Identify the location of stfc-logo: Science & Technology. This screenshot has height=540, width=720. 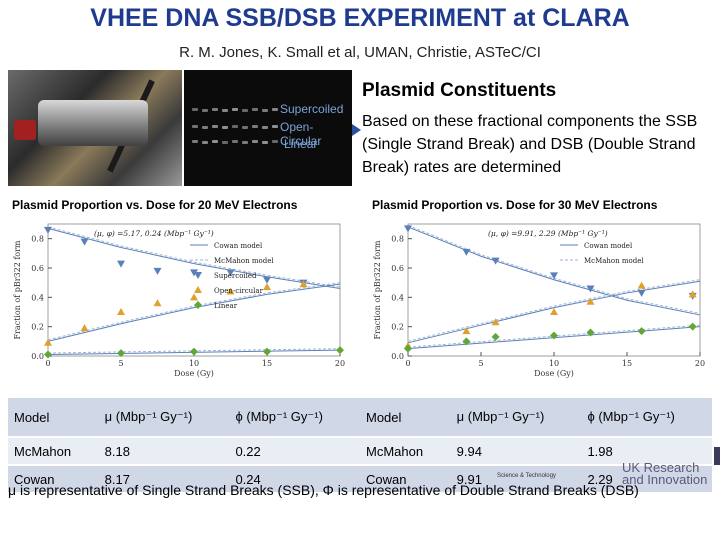
(547, 484).